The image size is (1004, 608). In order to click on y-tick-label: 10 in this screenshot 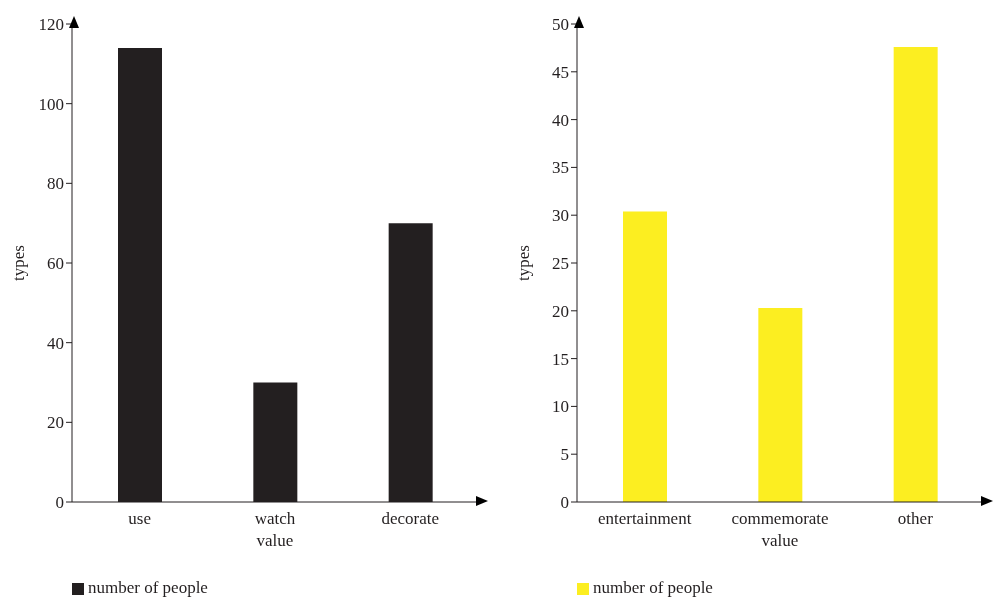, I will do `click(560, 407)`.